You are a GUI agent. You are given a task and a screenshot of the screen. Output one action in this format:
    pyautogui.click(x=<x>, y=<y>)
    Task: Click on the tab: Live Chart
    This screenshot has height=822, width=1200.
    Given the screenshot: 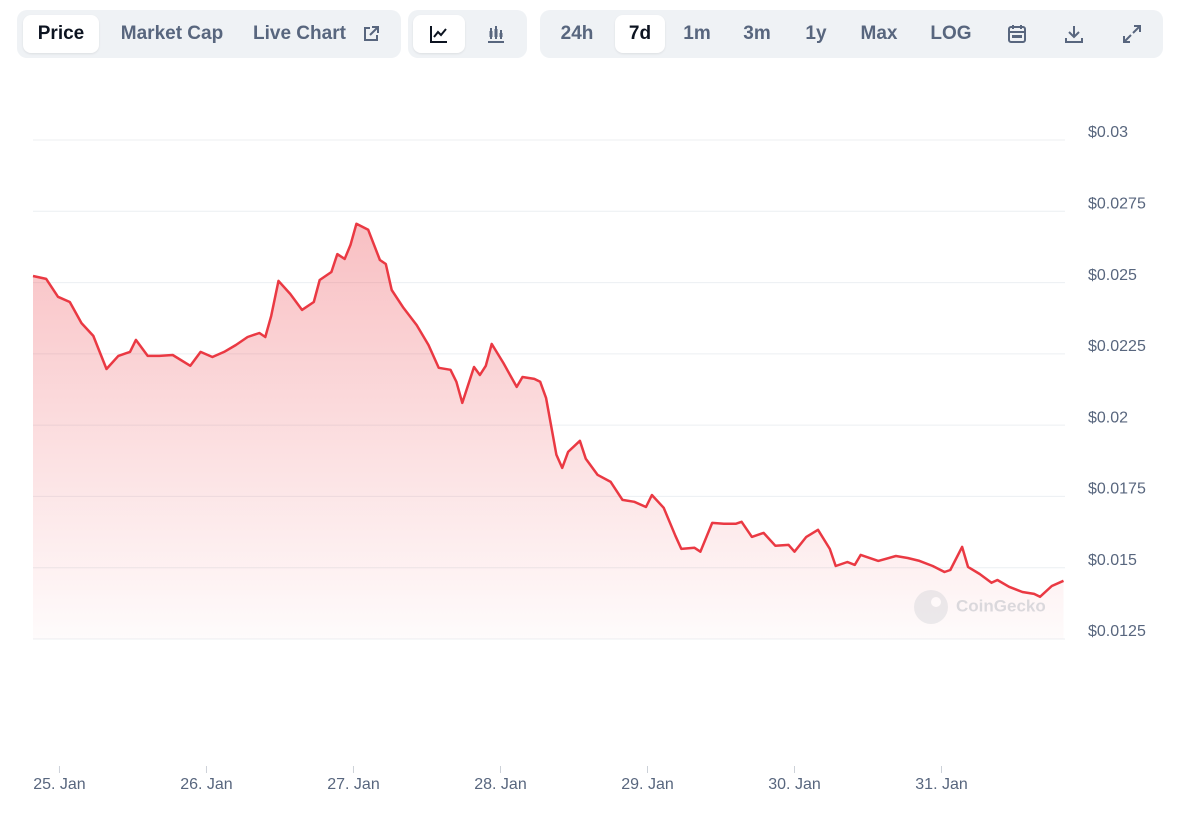 What is the action you would take?
    pyautogui.click(x=299, y=33)
    